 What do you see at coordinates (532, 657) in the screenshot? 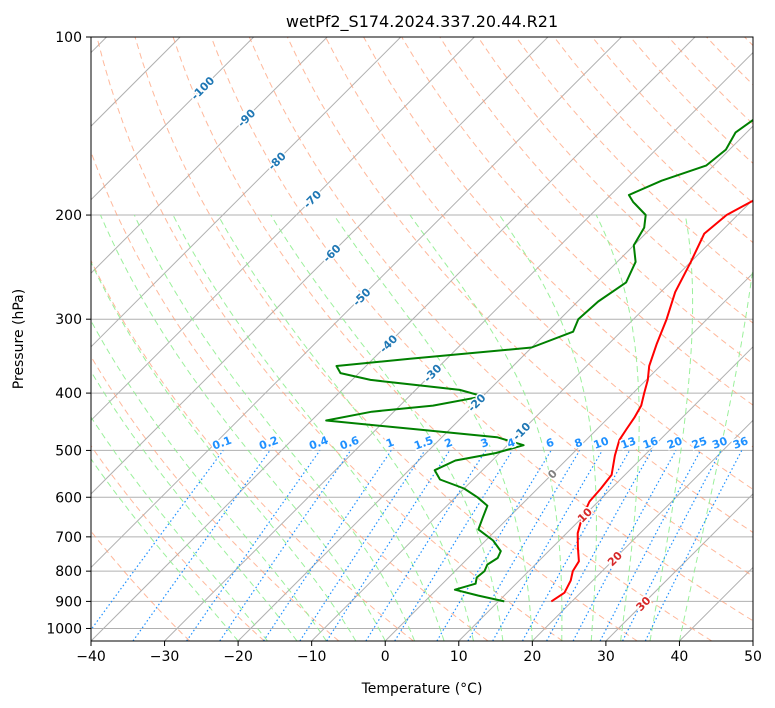
I see `x-tick-label: 20` at bounding box center [532, 657].